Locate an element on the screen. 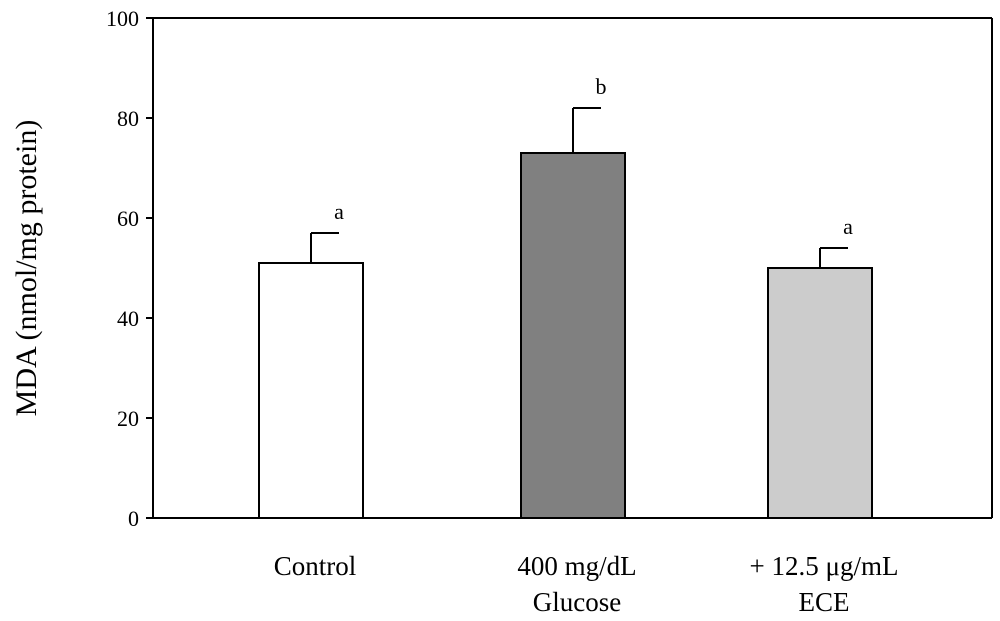 The height and width of the screenshot is (621, 1000). x-category-label: + 12.5 μg/mL is located at coordinates (824, 566).